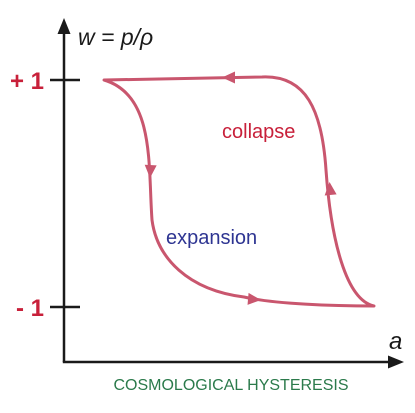 The width and height of the screenshot is (415, 413). What do you see at coordinates (115, 37) in the screenshot?
I see `y-axis-label: w = p/ρ` at bounding box center [115, 37].